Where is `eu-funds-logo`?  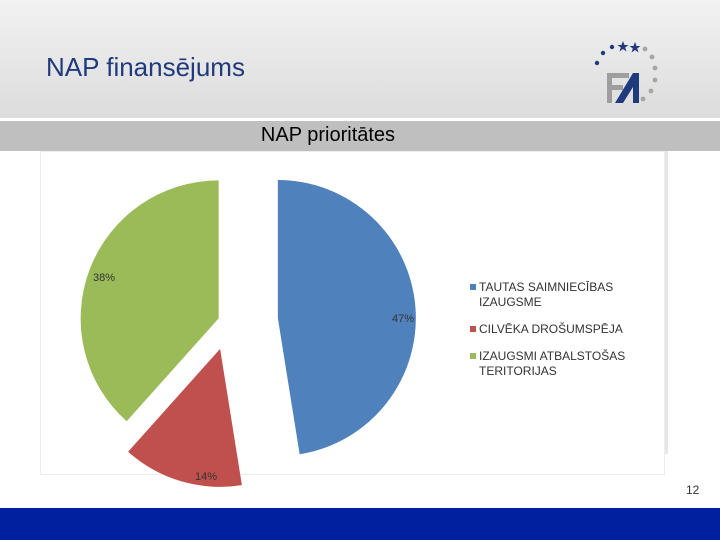 eu-funds-logo is located at coordinates (626, 72).